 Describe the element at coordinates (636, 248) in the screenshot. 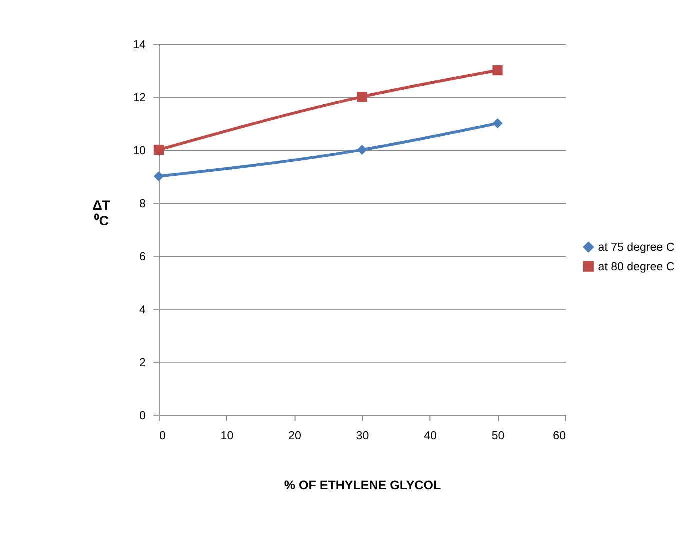

I see `legend-label: at 75 degree C` at that location.